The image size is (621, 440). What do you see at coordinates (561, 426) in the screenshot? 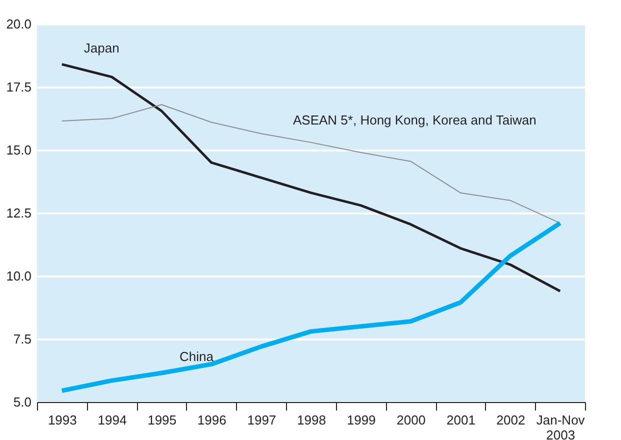
I see `x-tick-label: Jan-Nov 2003` at bounding box center [561, 426].